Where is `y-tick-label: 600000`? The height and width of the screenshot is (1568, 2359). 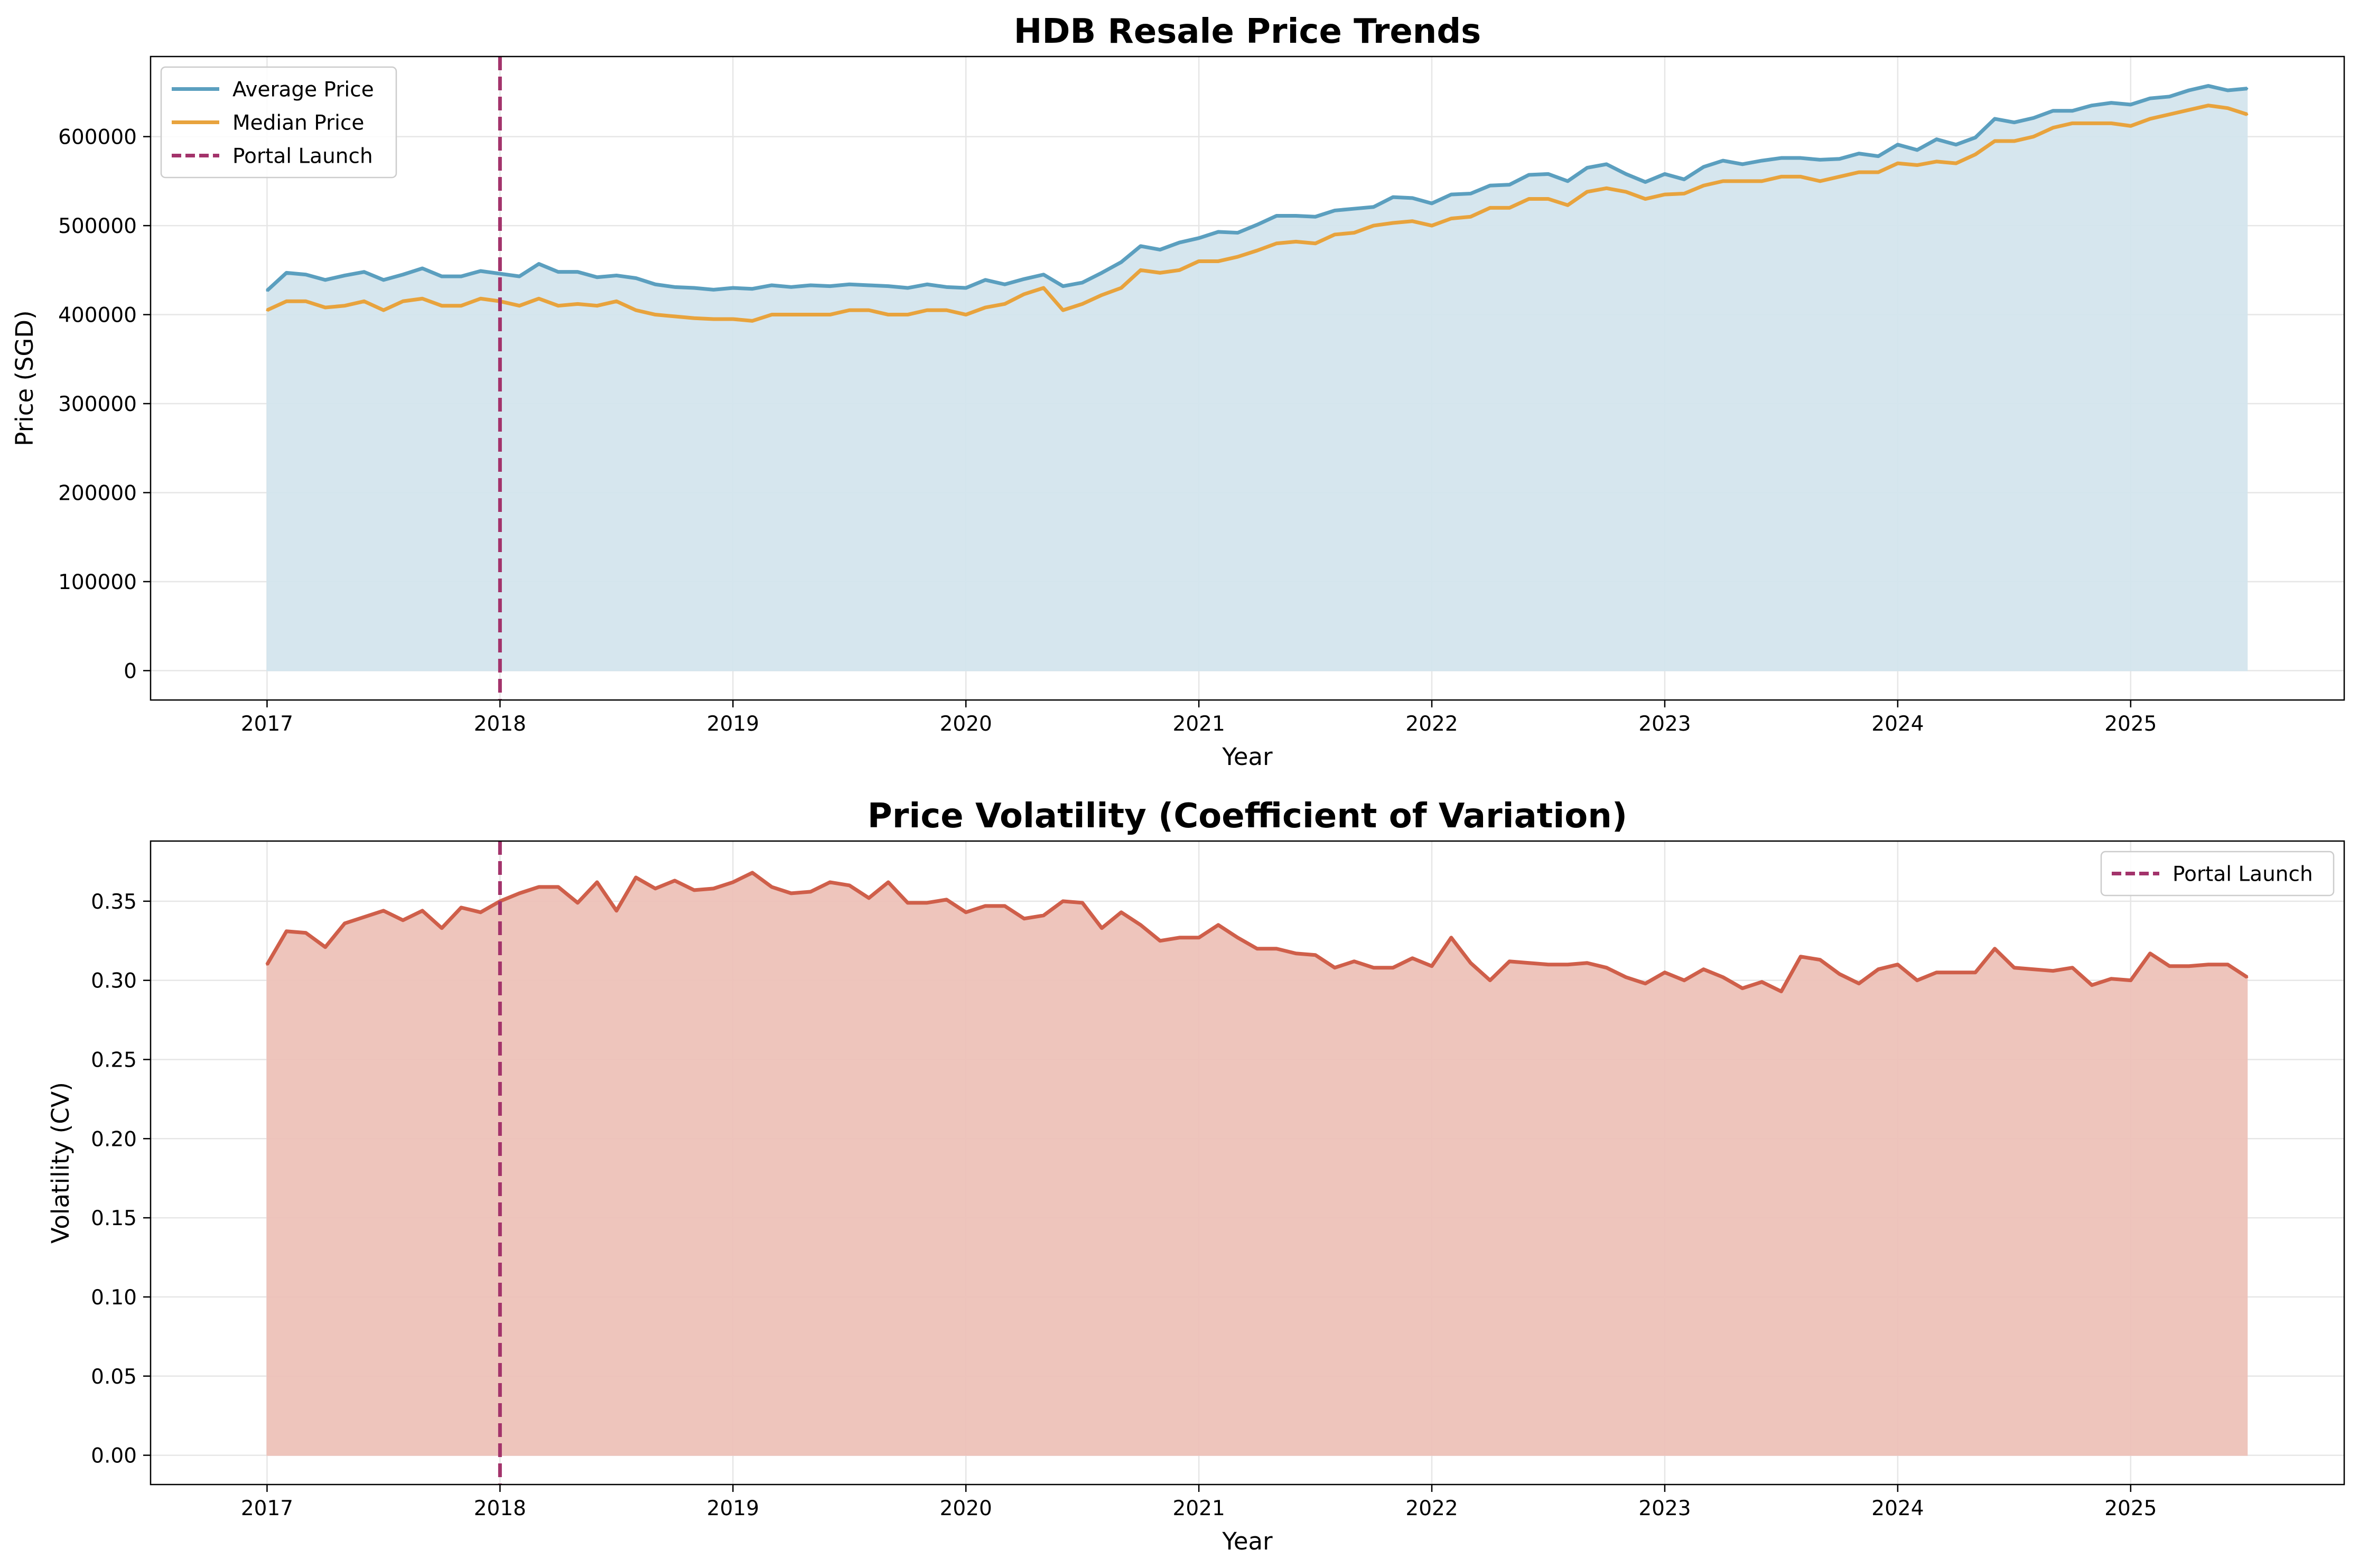 y-tick-label: 600000 is located at coordinates (97, 138).